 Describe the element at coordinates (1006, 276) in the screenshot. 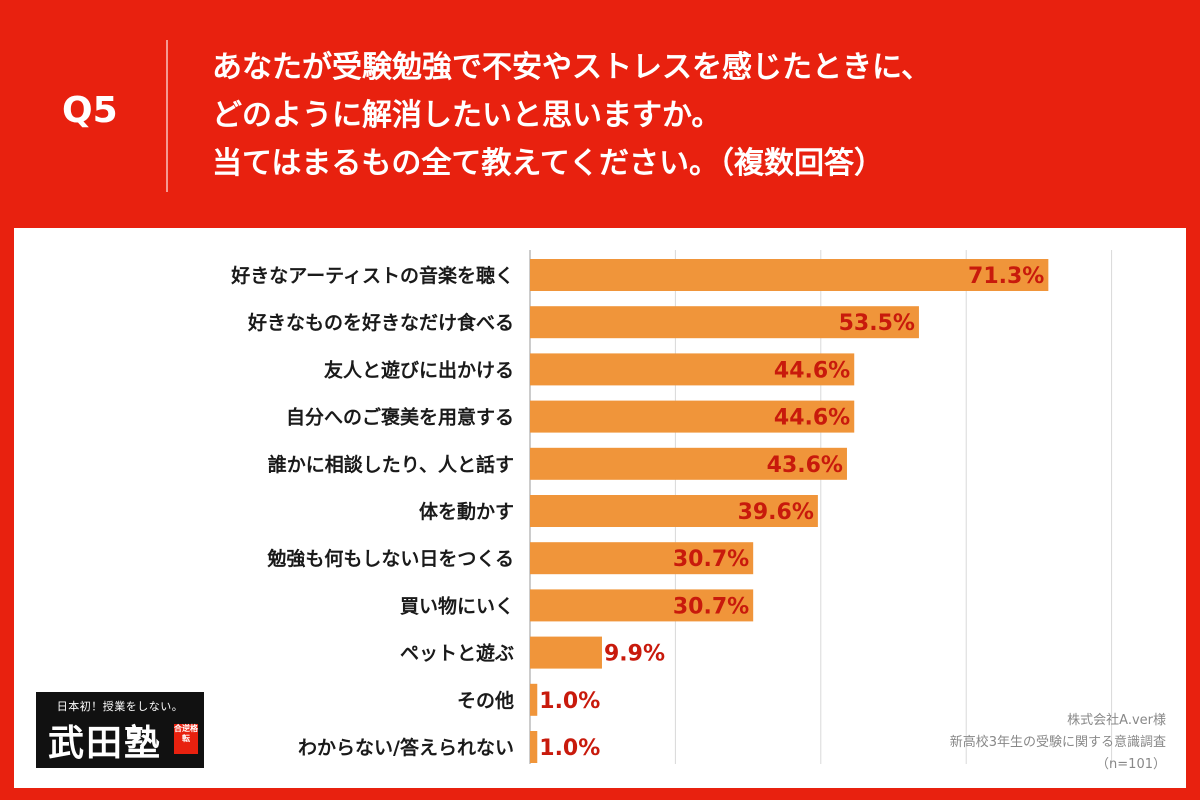

I see `value-label: 71.3%` at that location.